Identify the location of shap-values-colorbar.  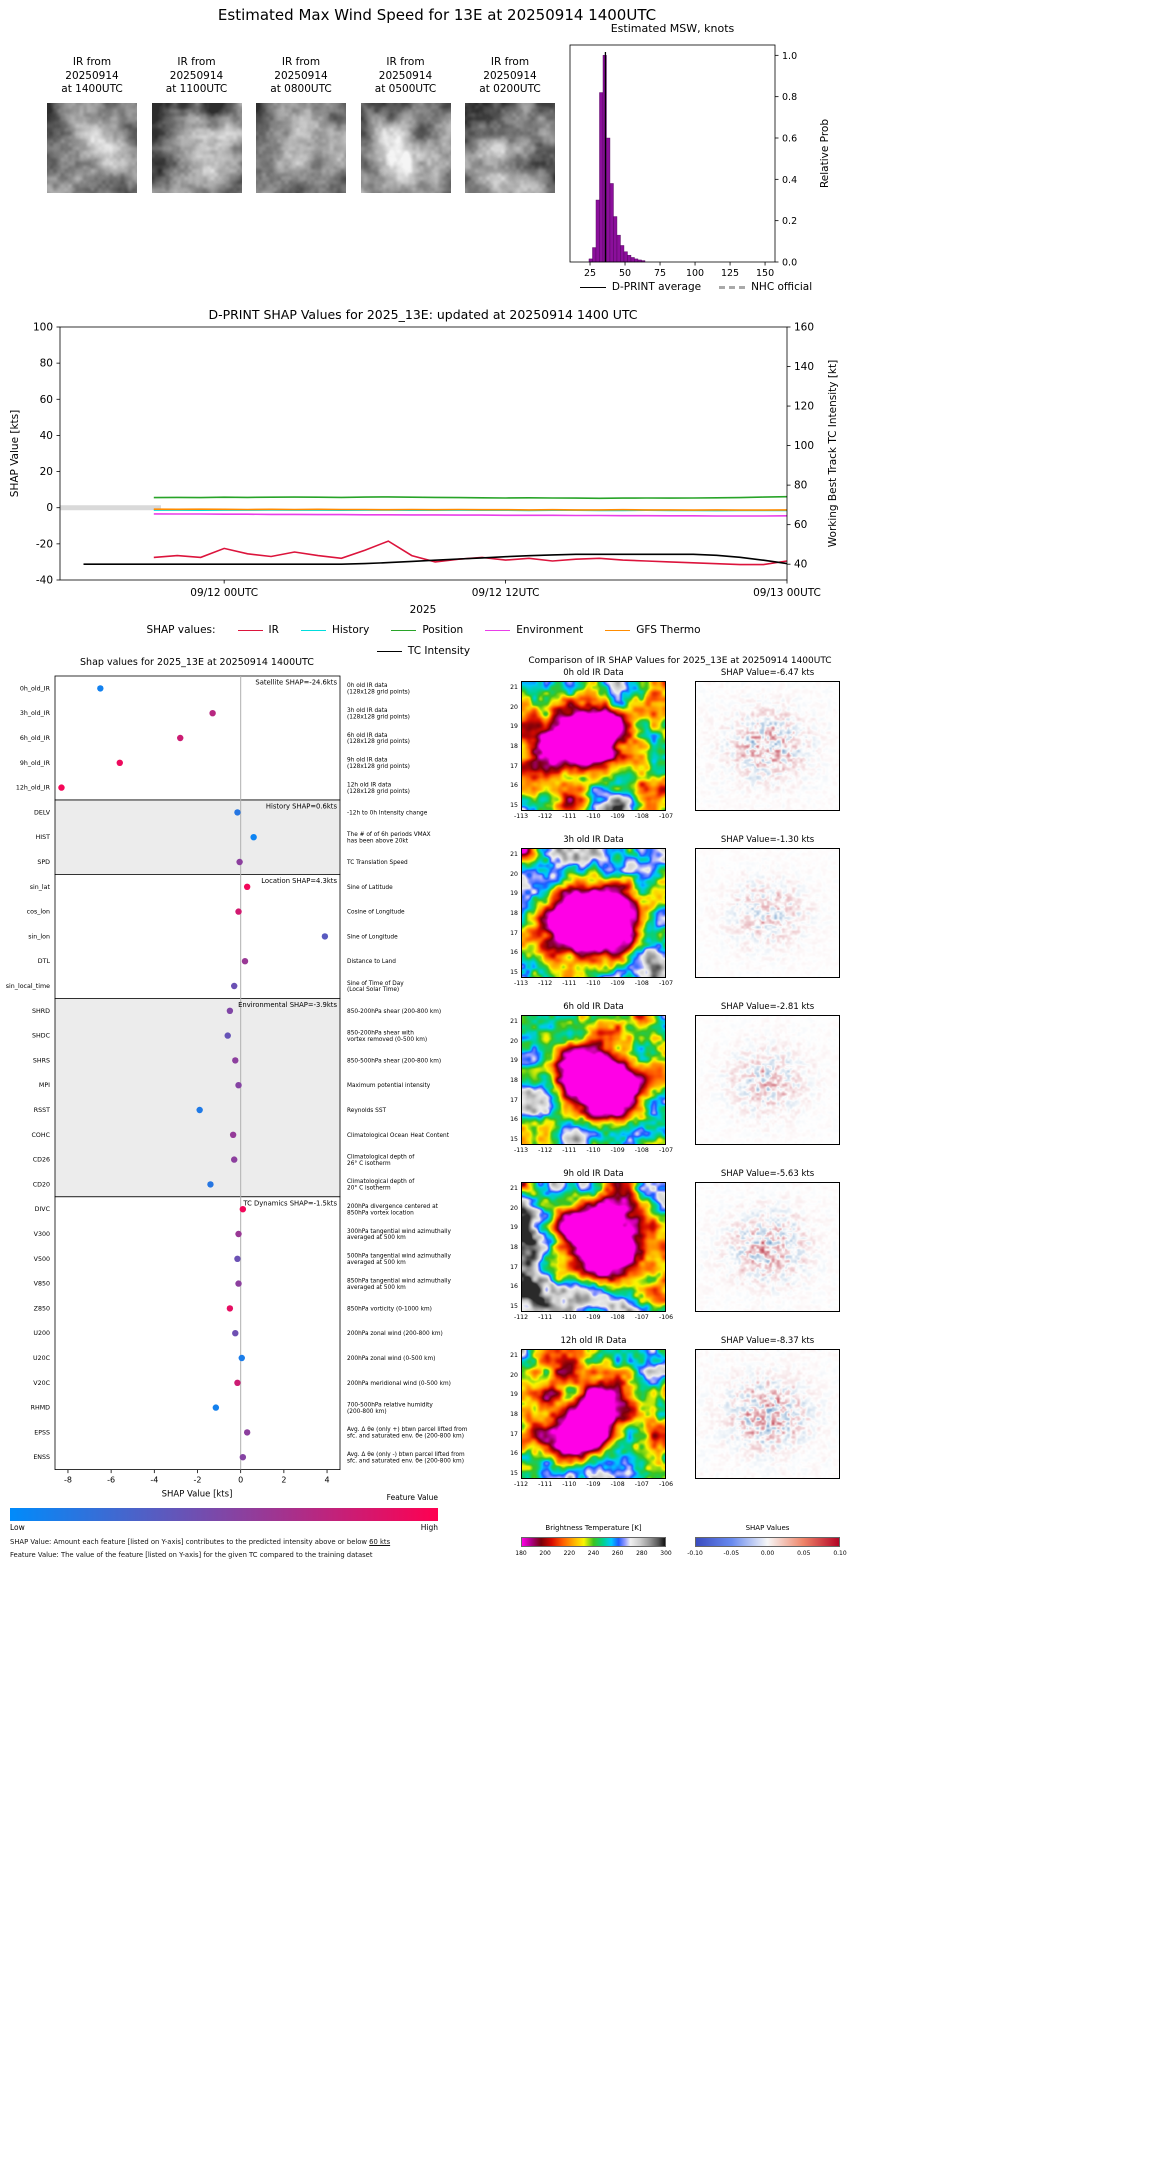
(767, 1542).